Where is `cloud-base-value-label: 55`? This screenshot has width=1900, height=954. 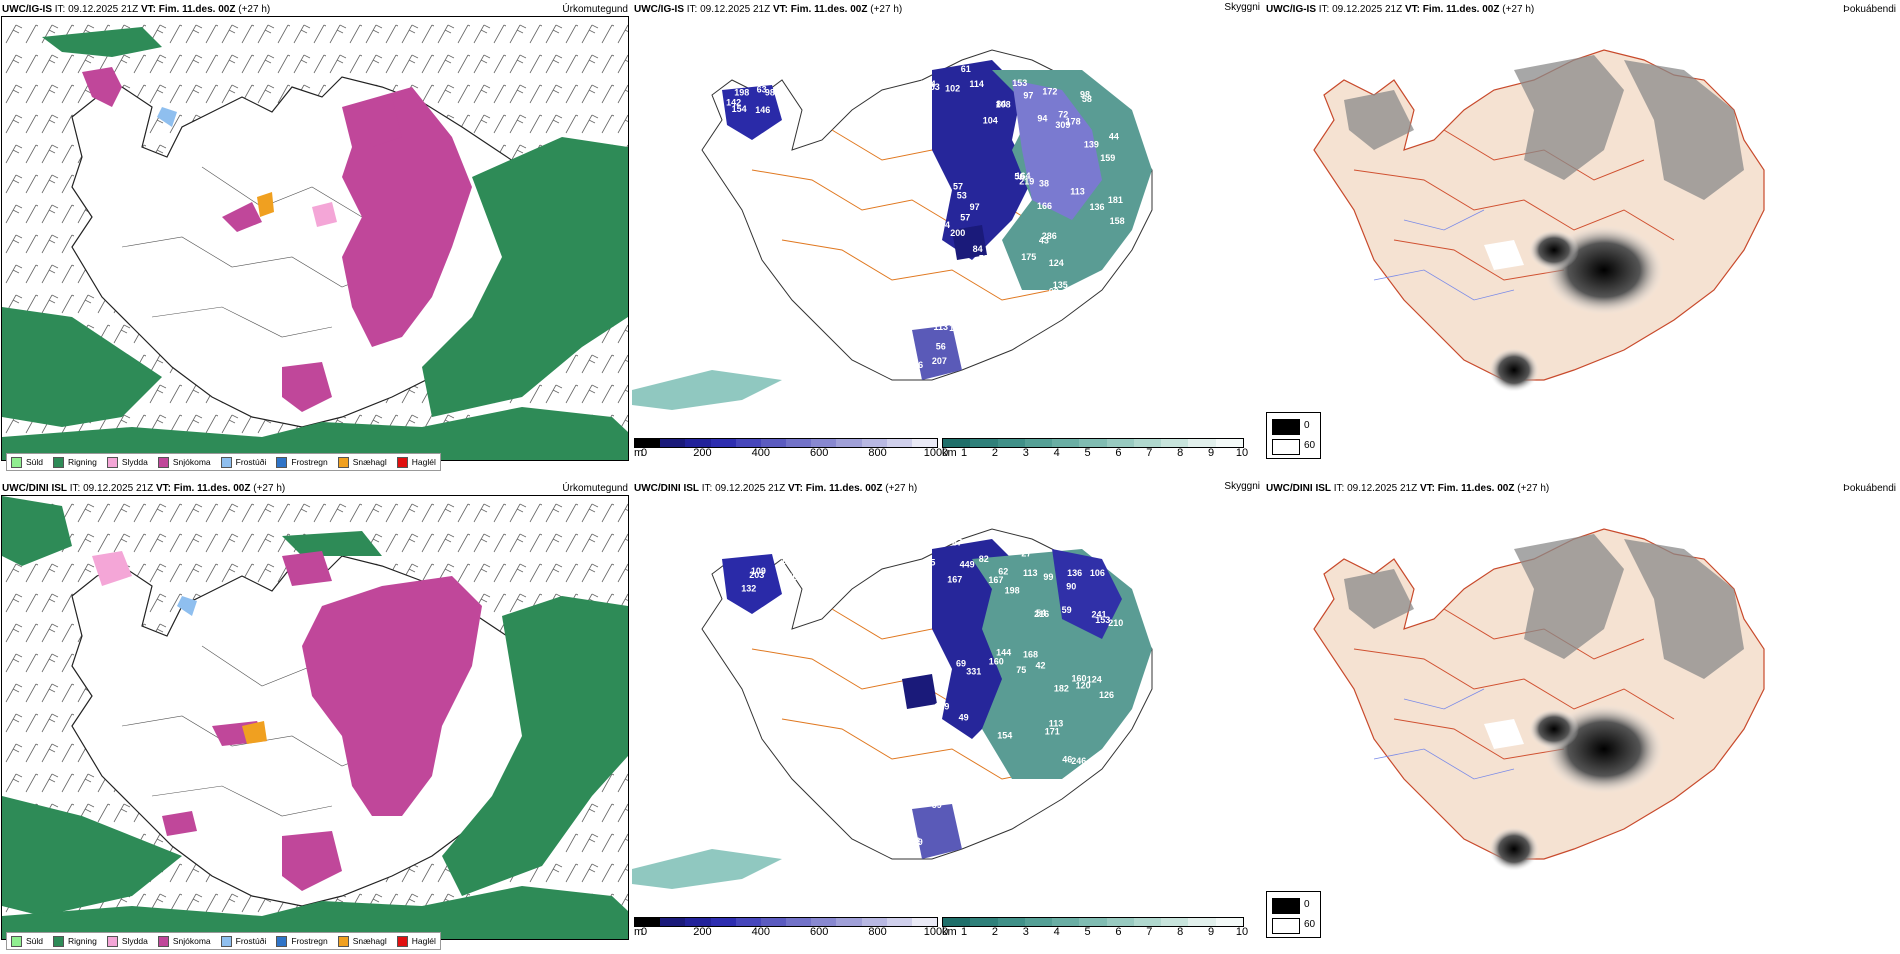
cloud-base-value-label: 55 is located at coordinates (930, 563).